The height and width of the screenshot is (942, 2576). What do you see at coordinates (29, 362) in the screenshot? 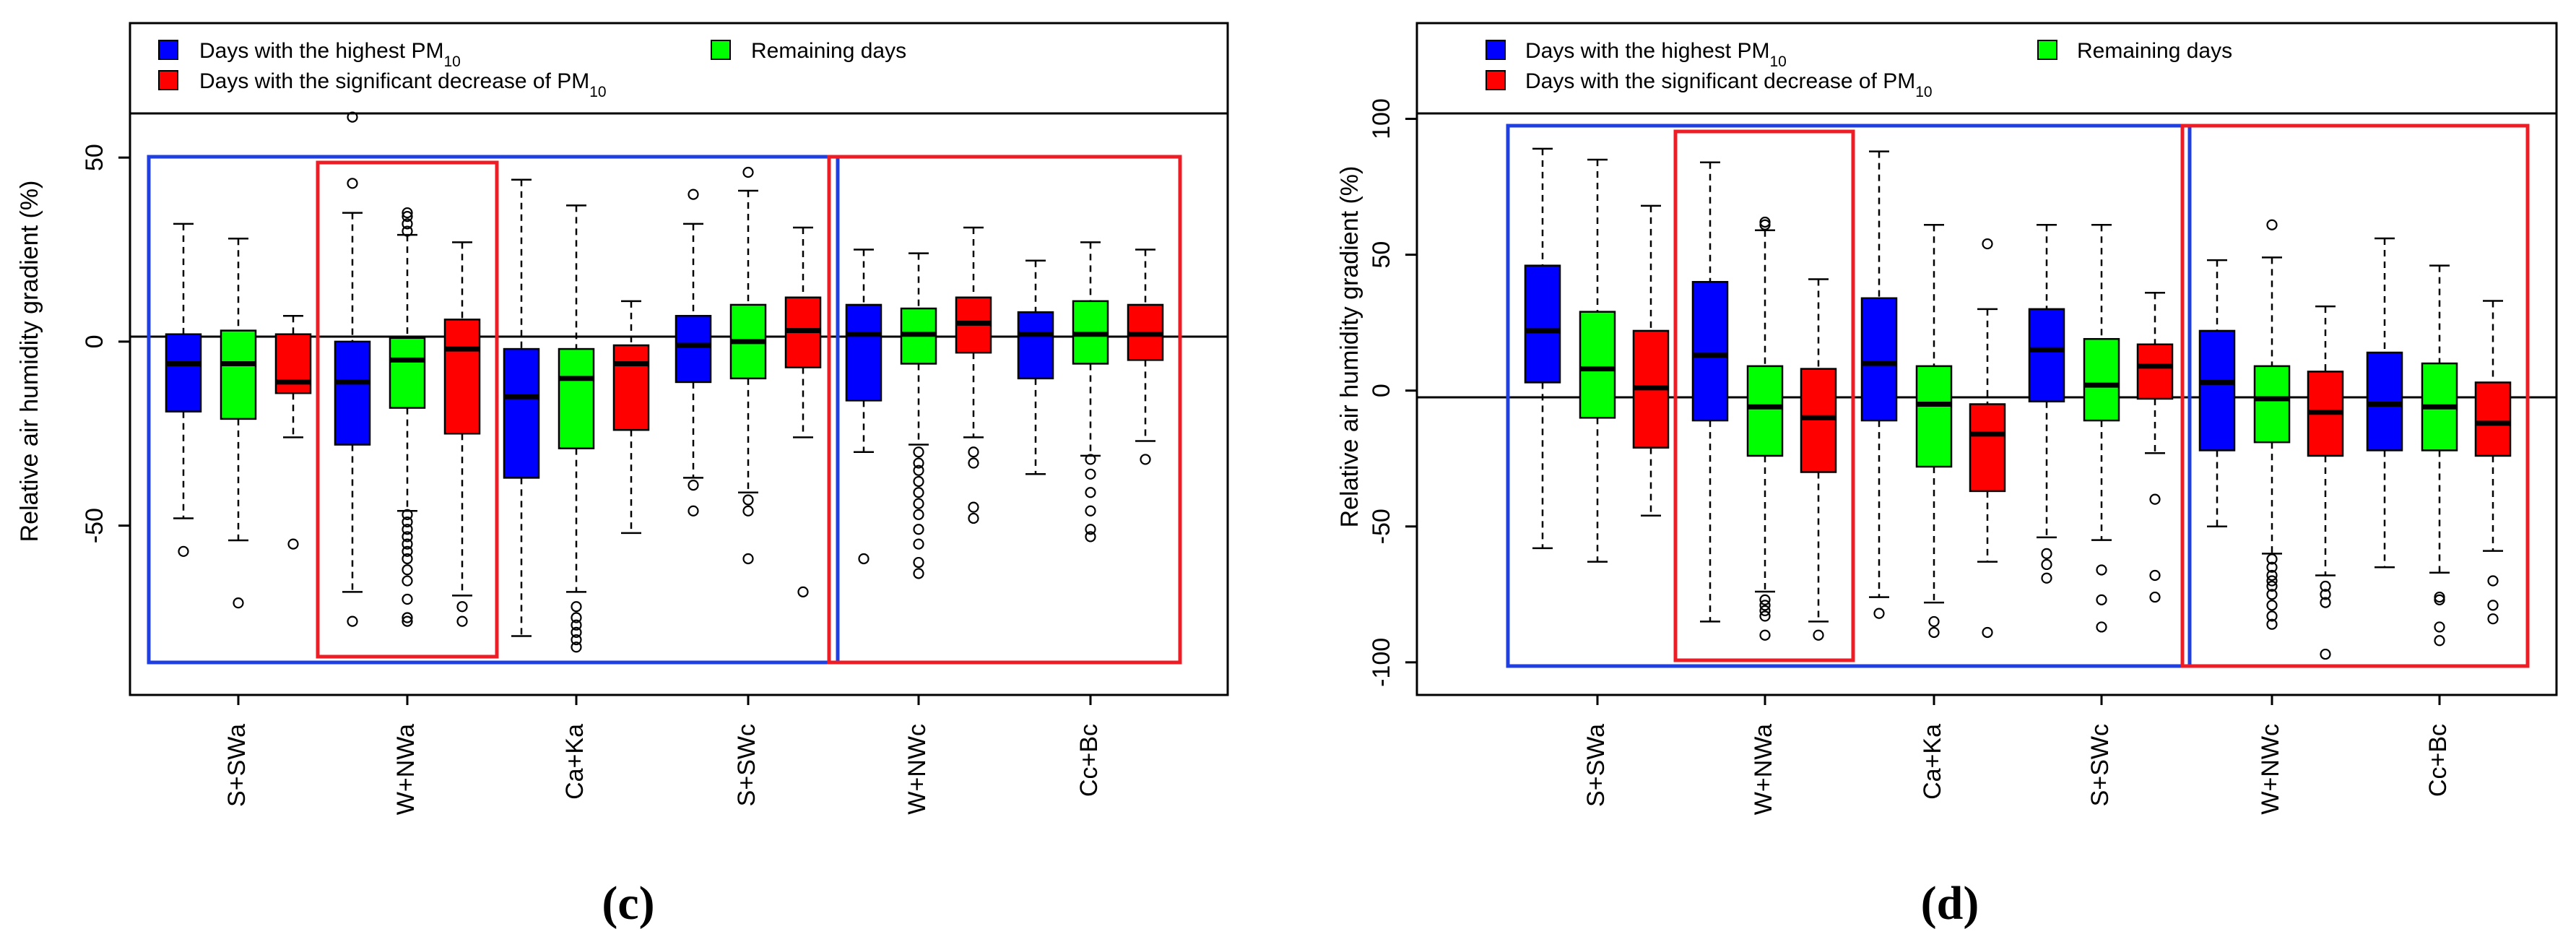
I see `y-axis-label: Relative air humidity gradient (%)` at bounding box center [29, 362].